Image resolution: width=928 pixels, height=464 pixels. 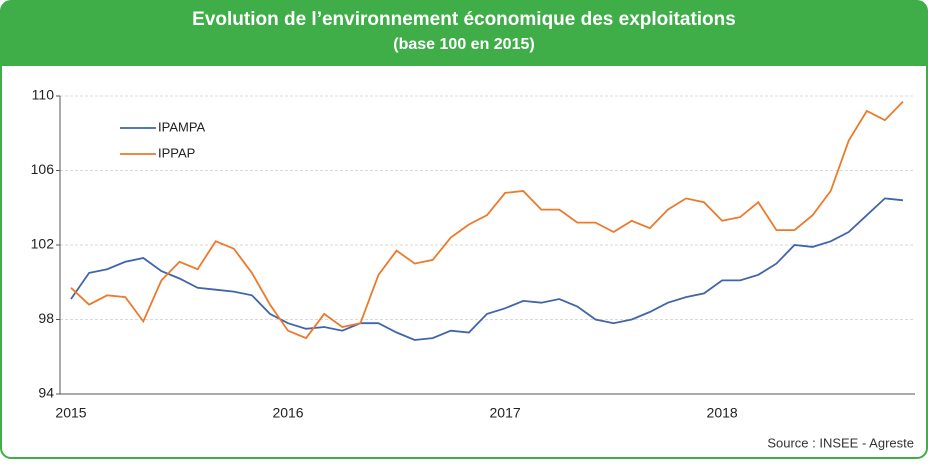 I want to click on source: Source : INSEE - Agreste, so click(x=840, y=442).